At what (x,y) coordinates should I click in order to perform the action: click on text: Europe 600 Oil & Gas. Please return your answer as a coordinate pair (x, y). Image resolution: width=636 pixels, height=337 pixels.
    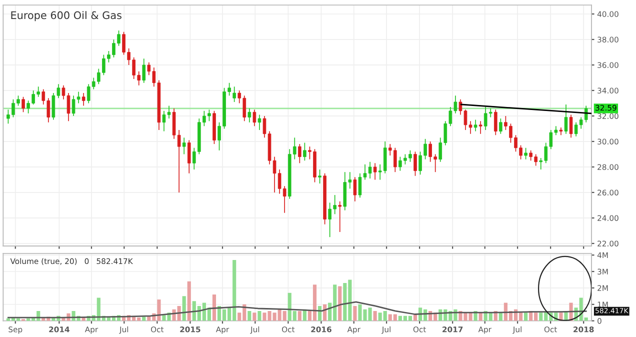
    Looking at the image, I should click on (66, 16).